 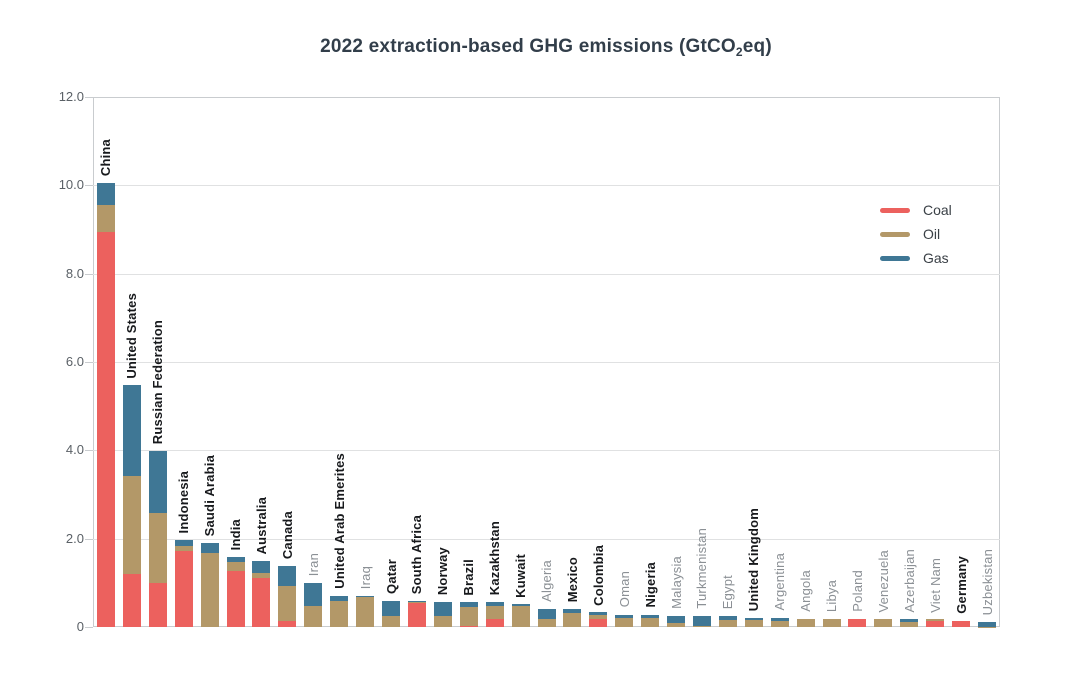 I want to click on country-label-indonesia: Indonesia, so click(x=184, y=502).